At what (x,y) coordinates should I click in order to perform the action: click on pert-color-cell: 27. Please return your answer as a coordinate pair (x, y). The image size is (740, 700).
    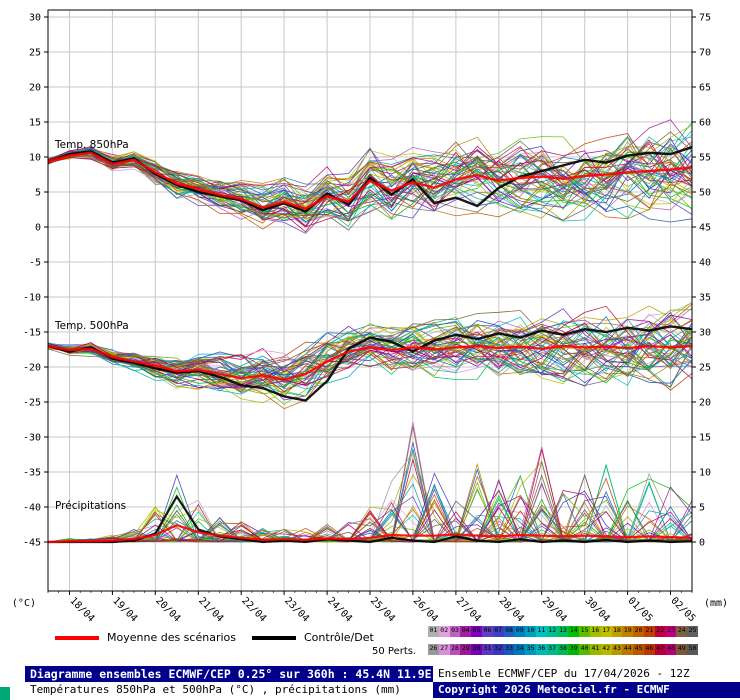
    Looking at the image, I should click on (444, 649).